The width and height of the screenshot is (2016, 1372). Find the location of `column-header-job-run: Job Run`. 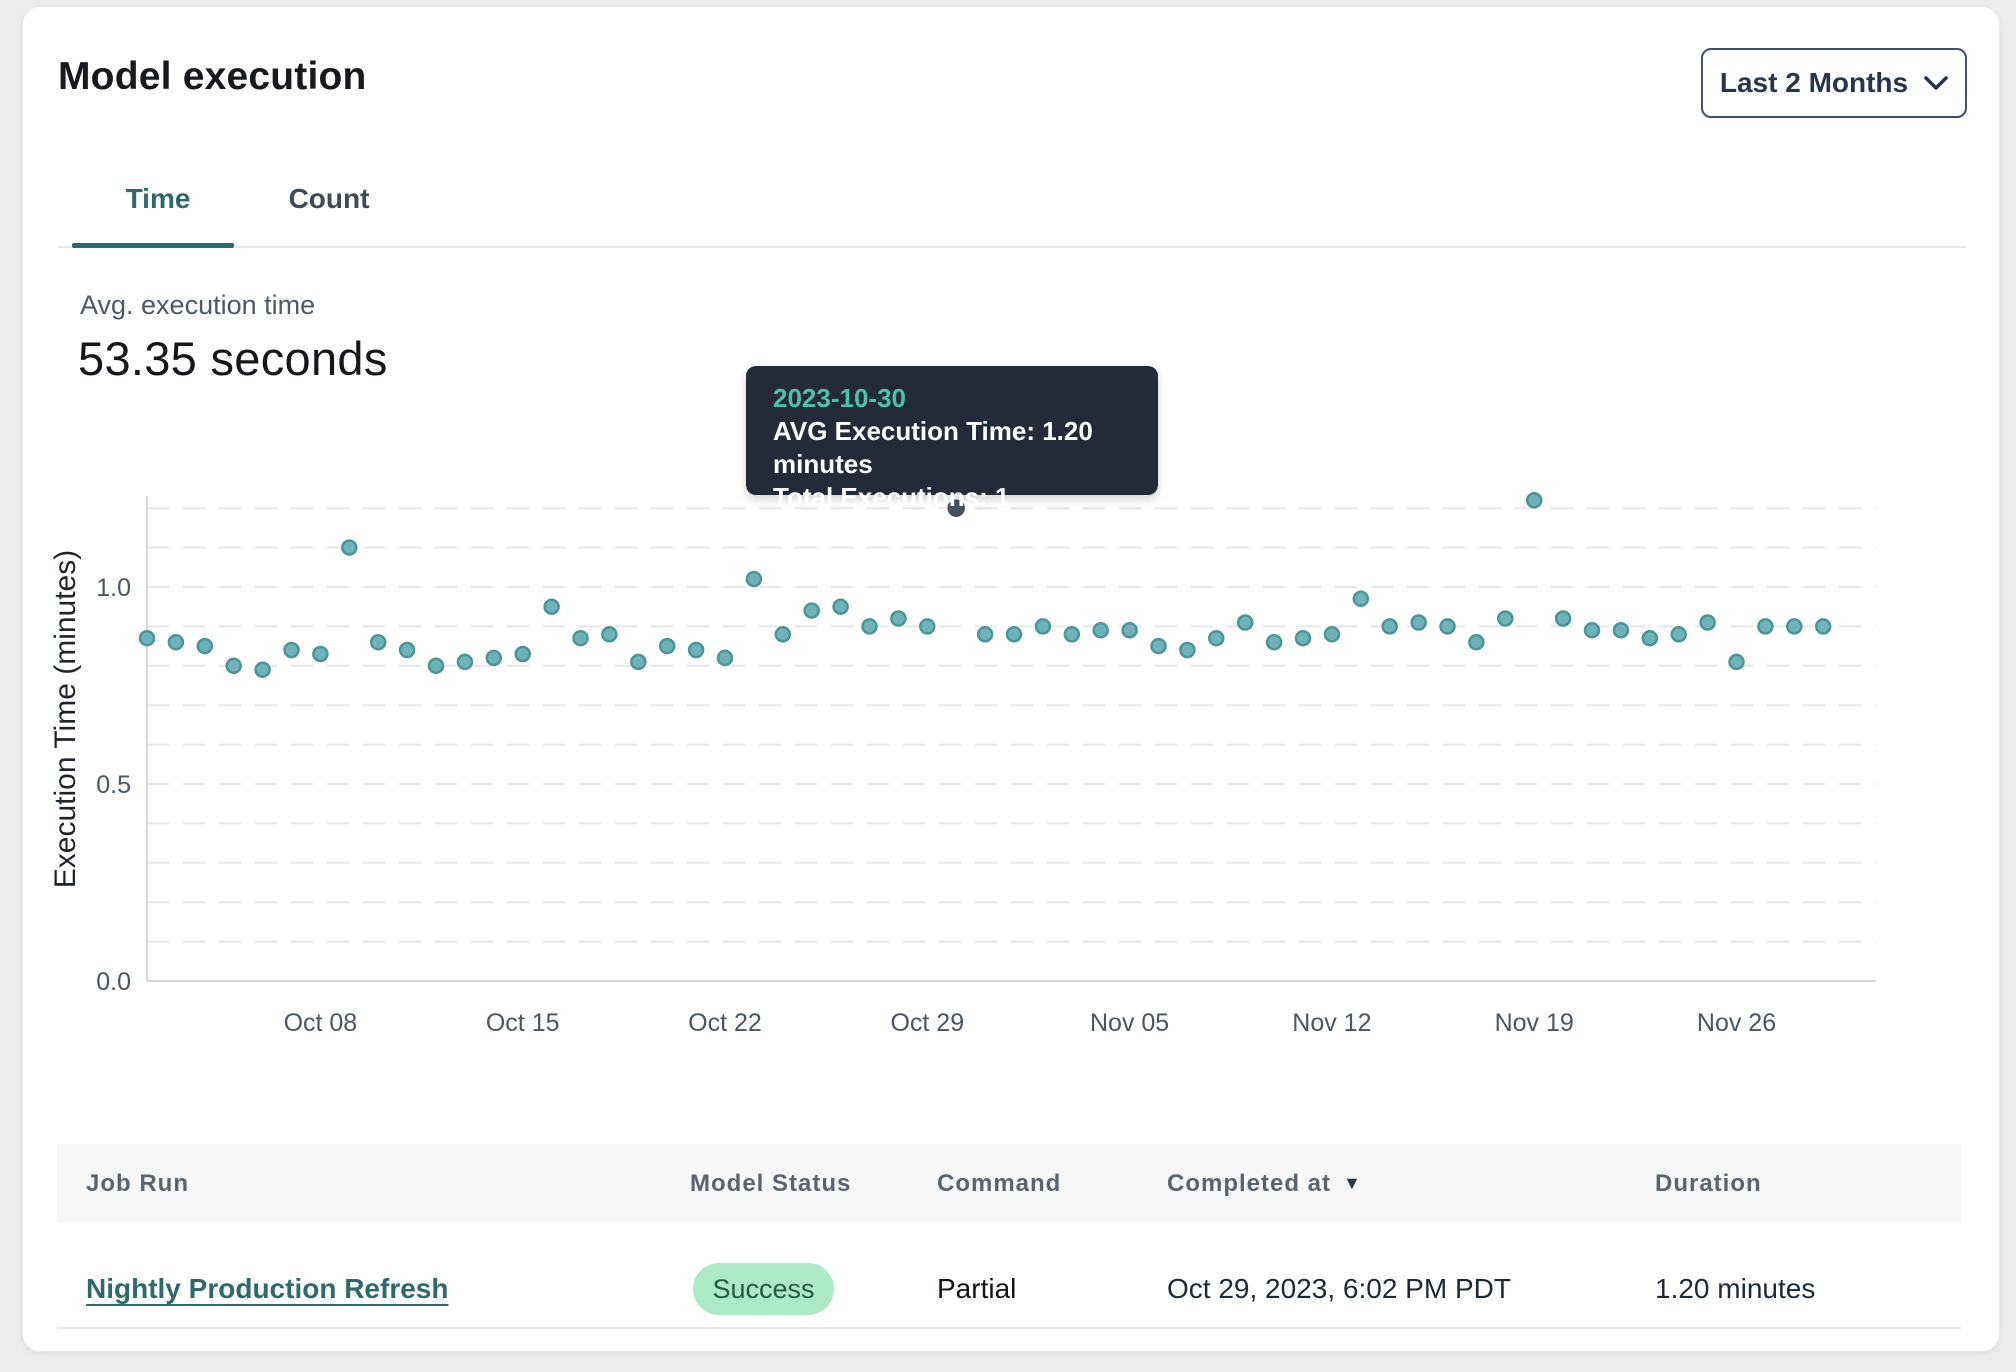

column-header-job-run: Job Run is located at coordinates (137, 1183).